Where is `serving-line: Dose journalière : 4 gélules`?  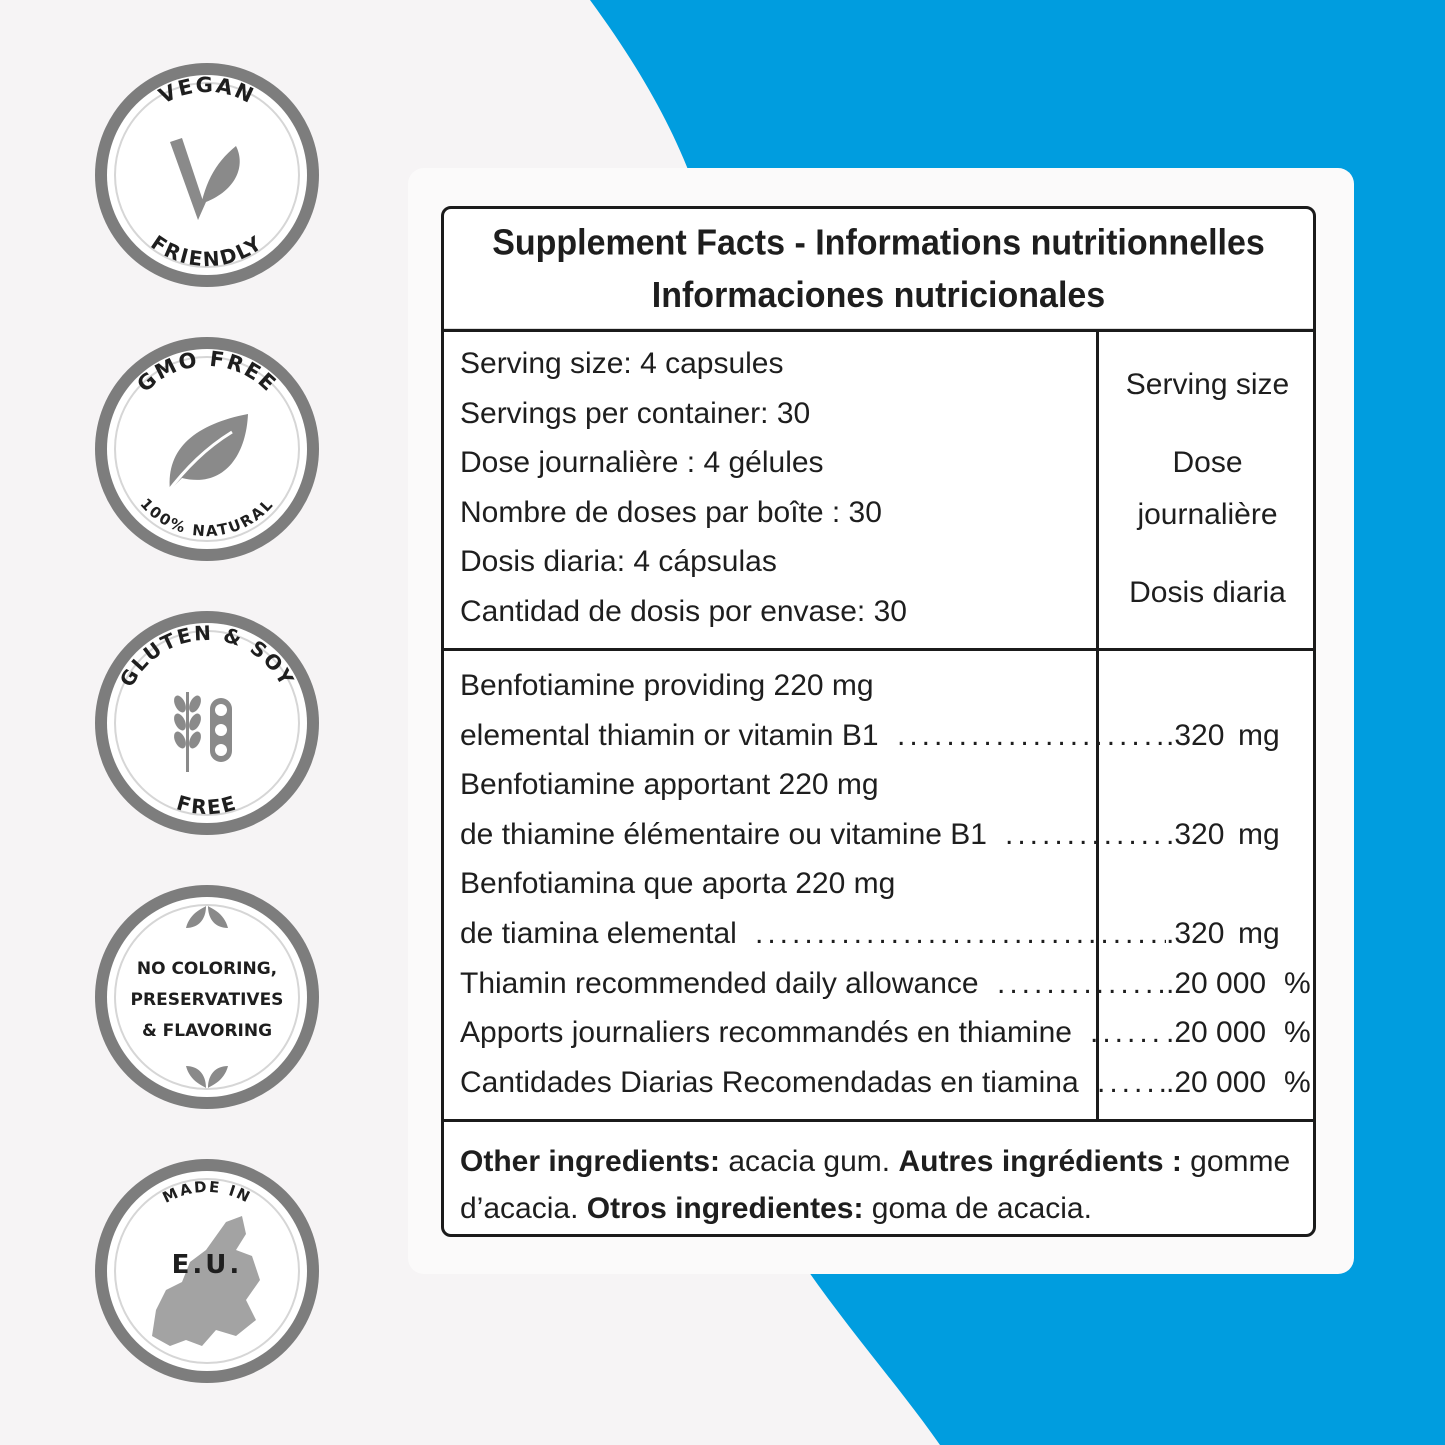 serving-line: Dose journalière : 4 gélules is located at coordinates (642, 463).